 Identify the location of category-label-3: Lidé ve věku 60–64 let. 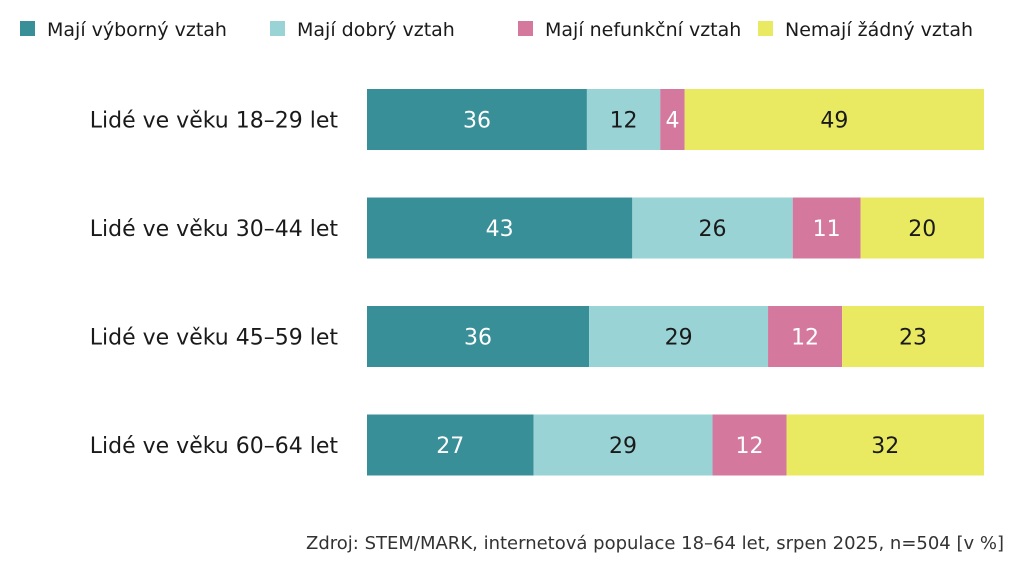
(214, 446).